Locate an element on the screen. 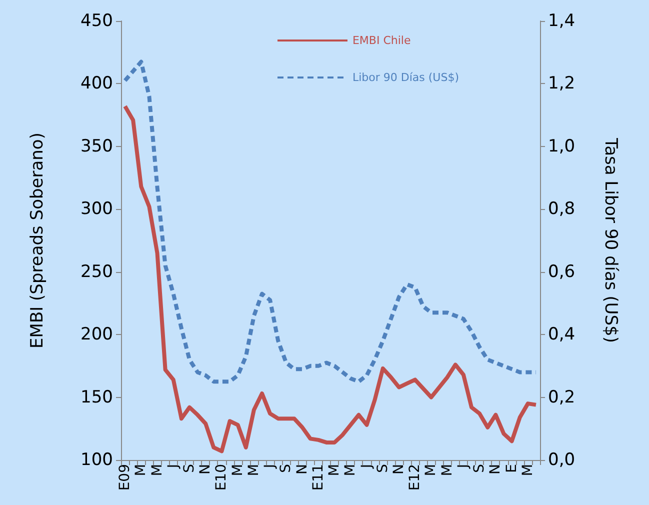  y-tick-label: 250 is located at coordinates (96, 272).